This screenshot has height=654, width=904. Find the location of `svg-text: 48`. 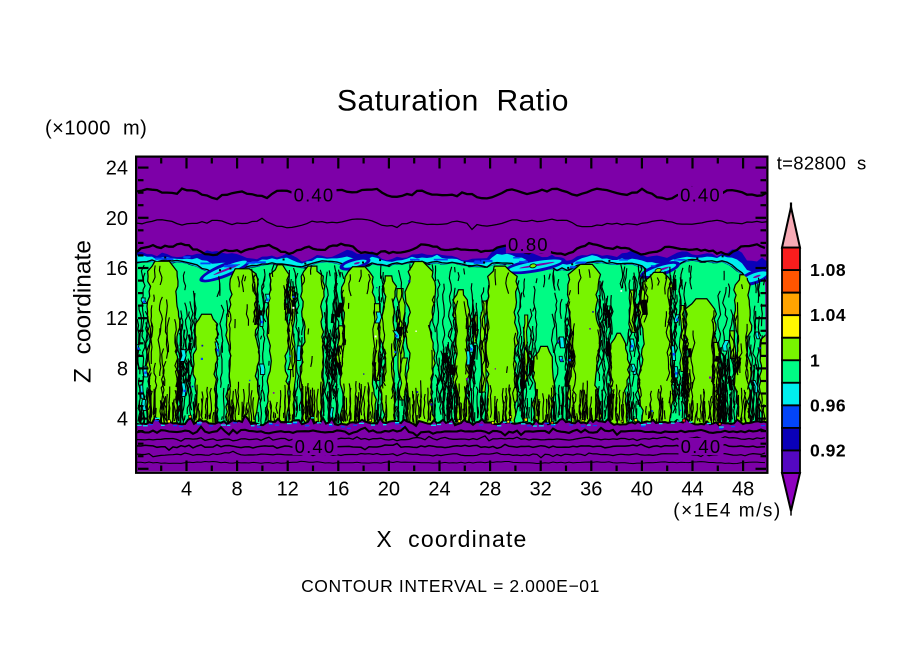

svg-text: 48 is located at coordinates (743, 490).